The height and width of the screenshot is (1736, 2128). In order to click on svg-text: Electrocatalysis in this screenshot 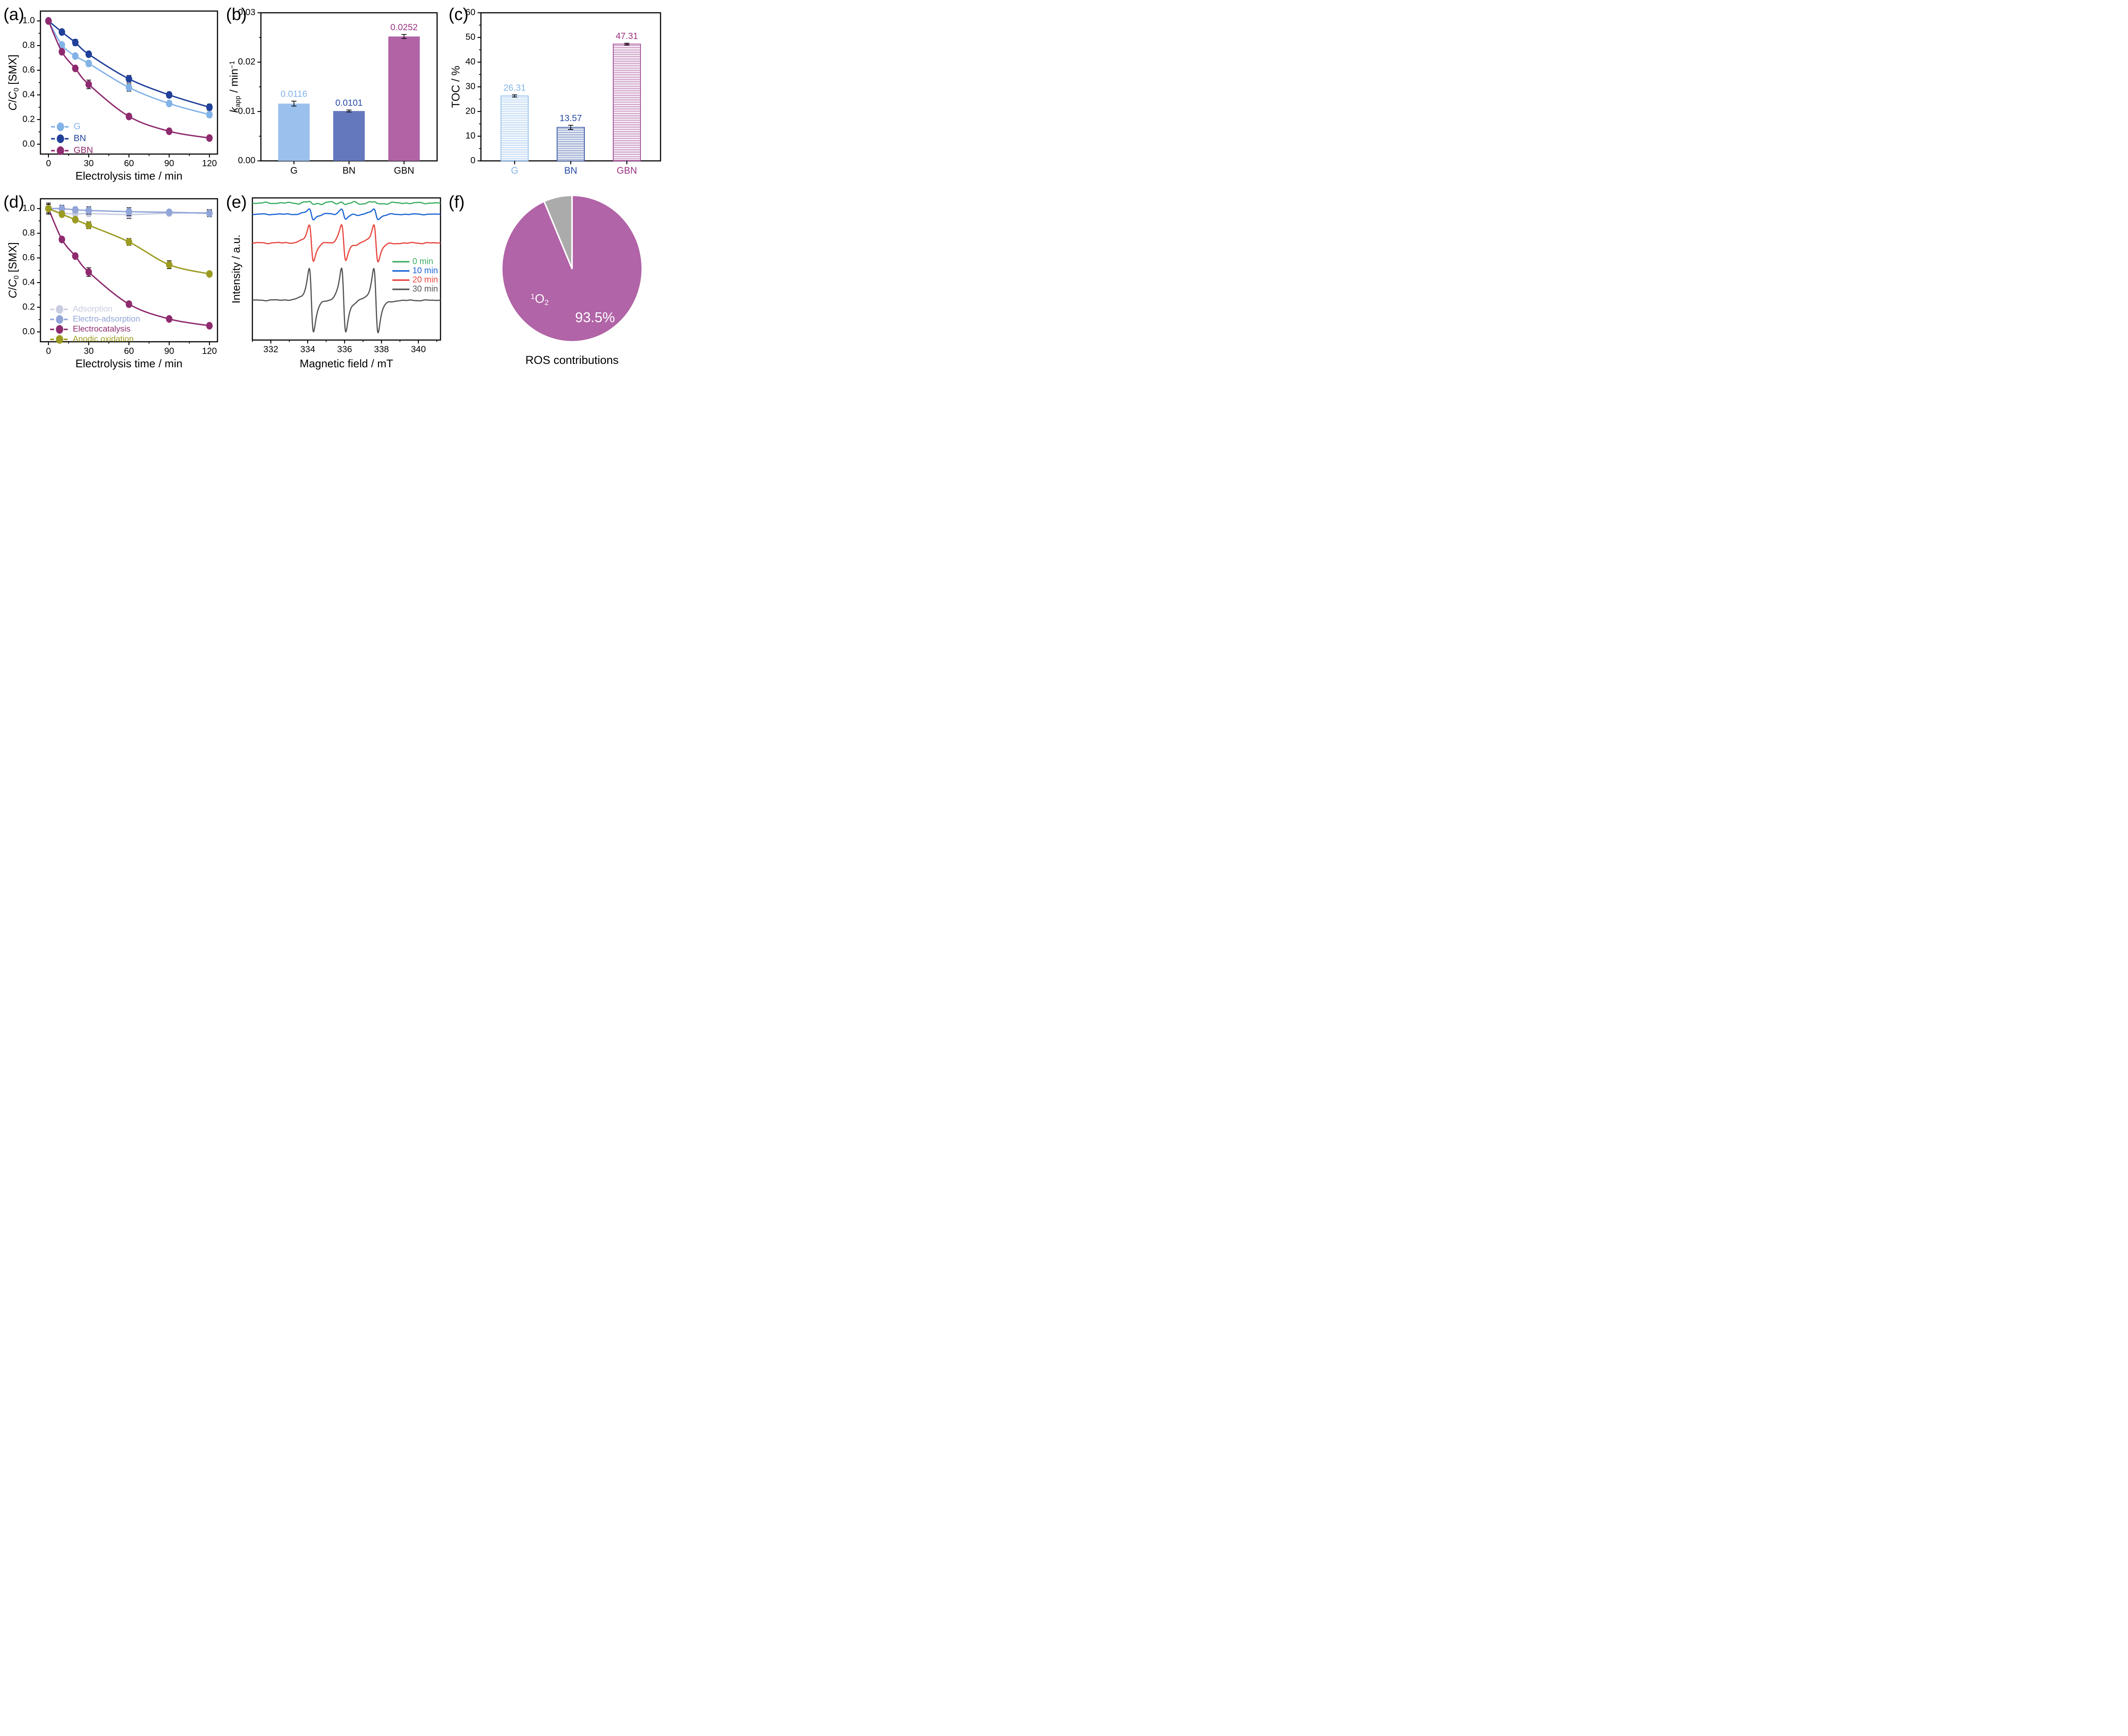, I will do `click(102, 329)`.